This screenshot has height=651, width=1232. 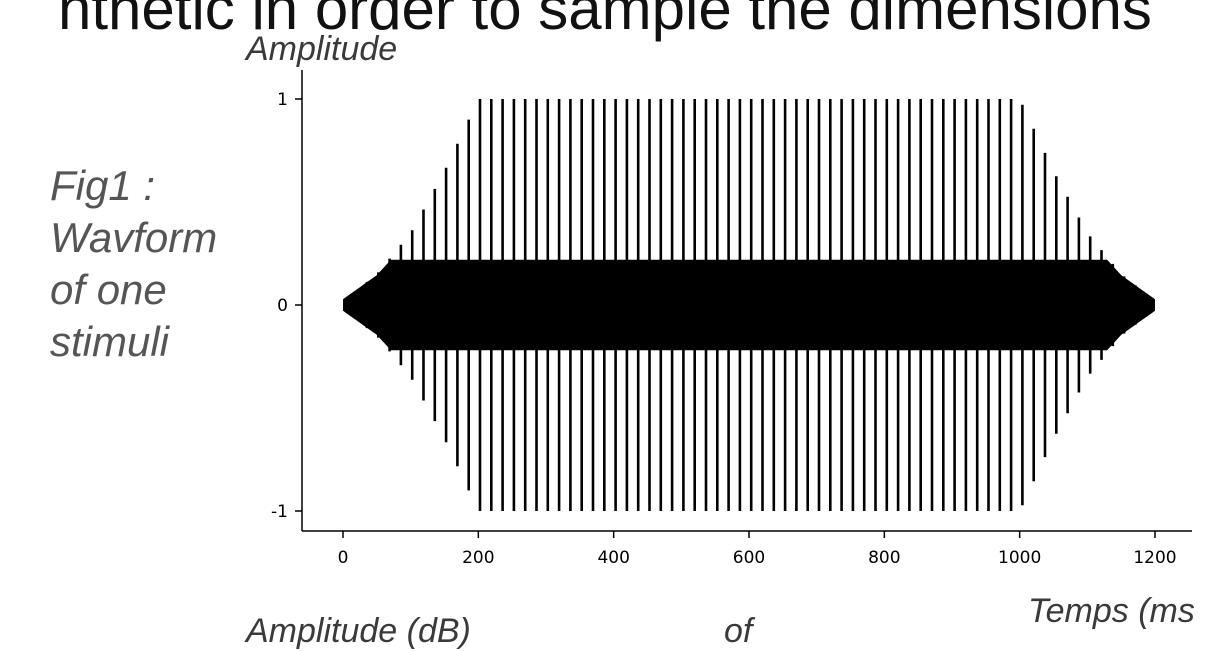 I want to click on x-tick-1000: 1000, so click(x=1019, y=549).